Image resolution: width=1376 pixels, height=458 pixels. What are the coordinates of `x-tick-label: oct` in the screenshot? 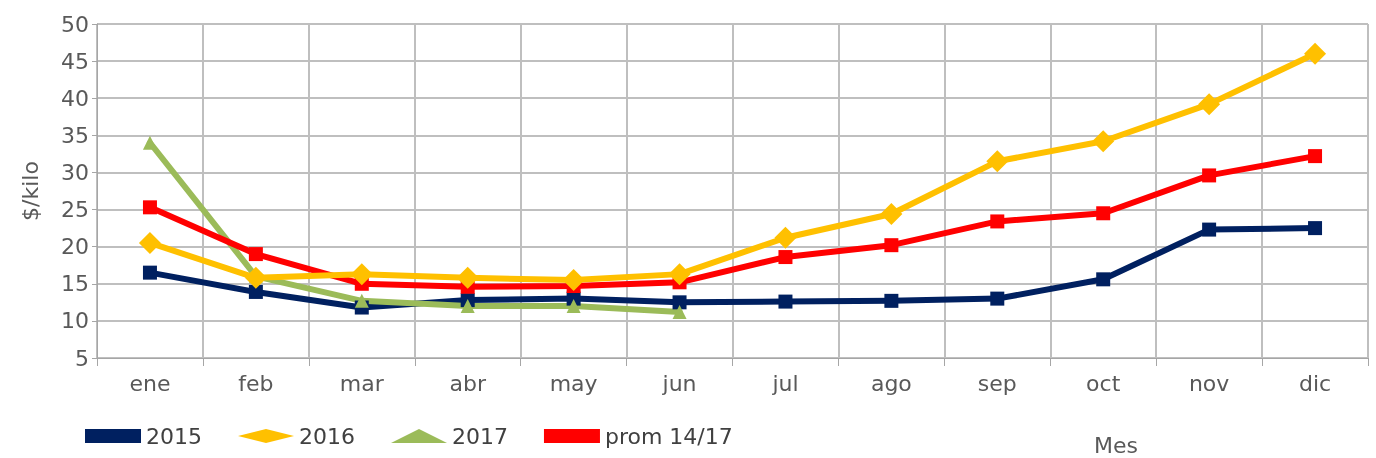 It's located at (1103, 383).